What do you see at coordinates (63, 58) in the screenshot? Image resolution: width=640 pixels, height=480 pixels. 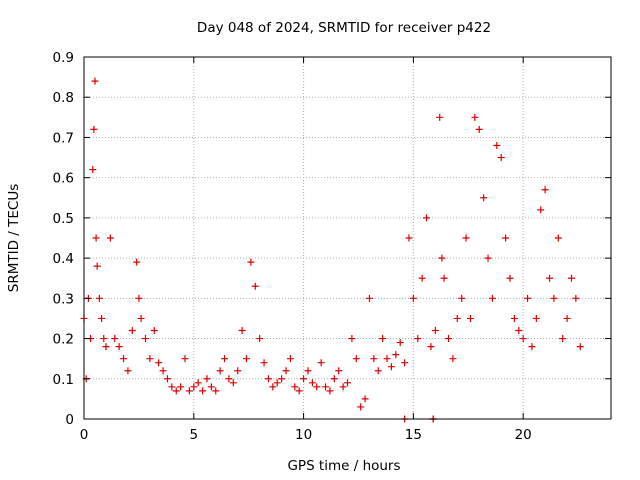 I see `y-tick-label: 0.9` at bounding box center [63, 58].